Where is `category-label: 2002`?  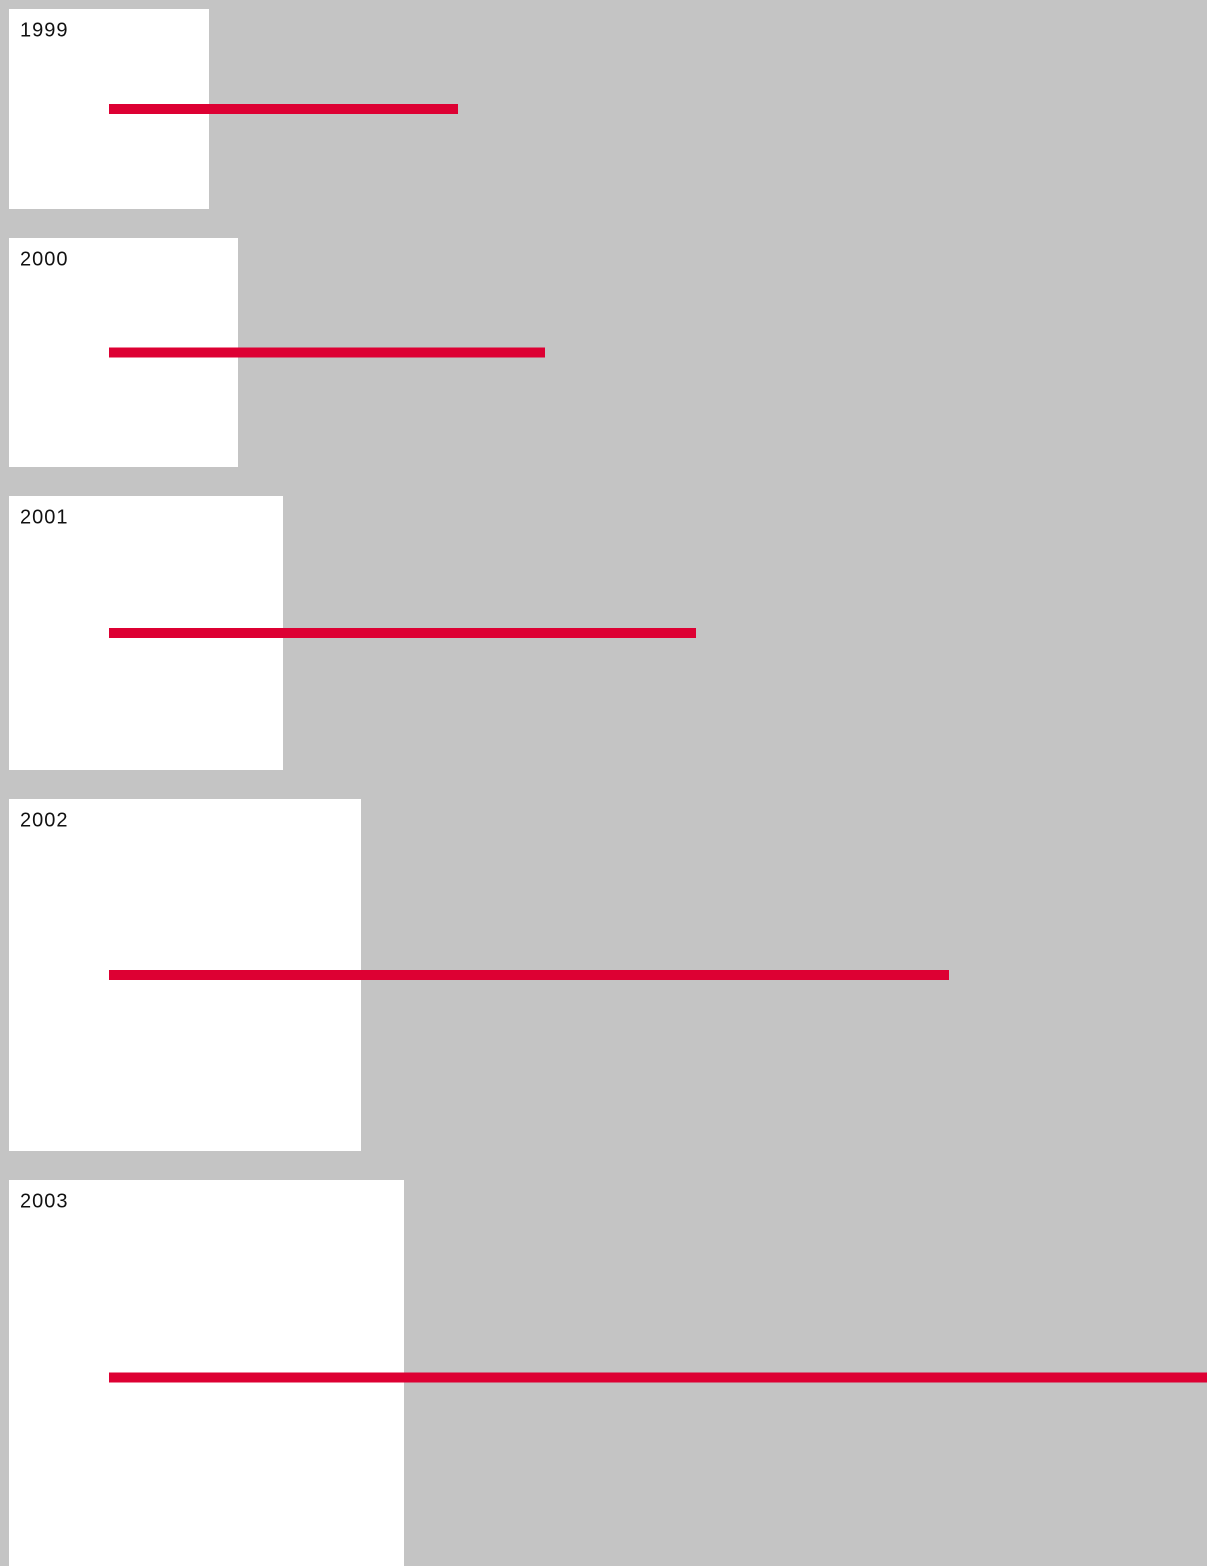 category-label: 2002 is located at coordinates (44, 820).